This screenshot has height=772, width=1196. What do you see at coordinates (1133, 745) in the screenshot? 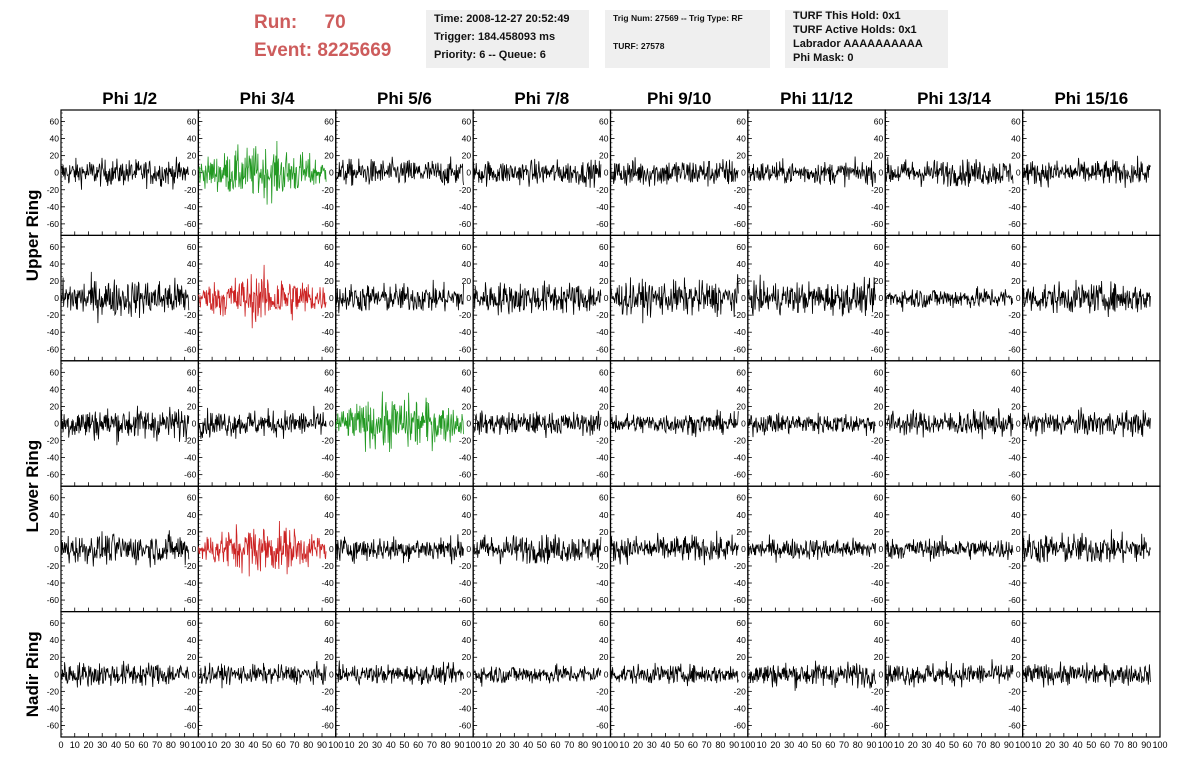
I see `x-tick-label: 80` at bounding box center [1133, 745].